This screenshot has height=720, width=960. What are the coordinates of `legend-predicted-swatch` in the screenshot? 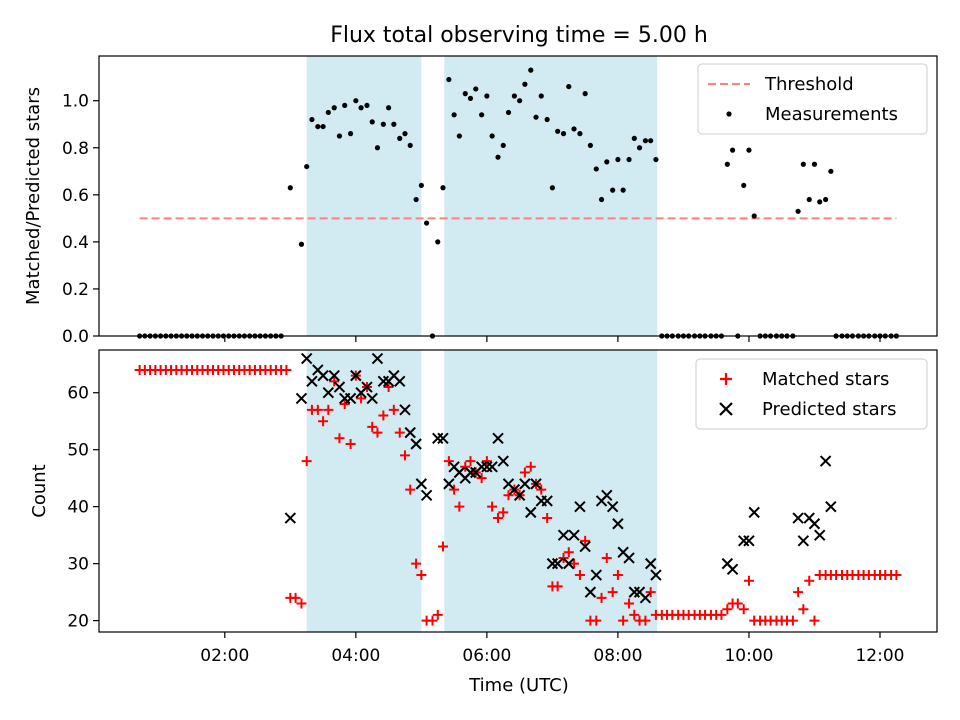 It's located at (726, 409).